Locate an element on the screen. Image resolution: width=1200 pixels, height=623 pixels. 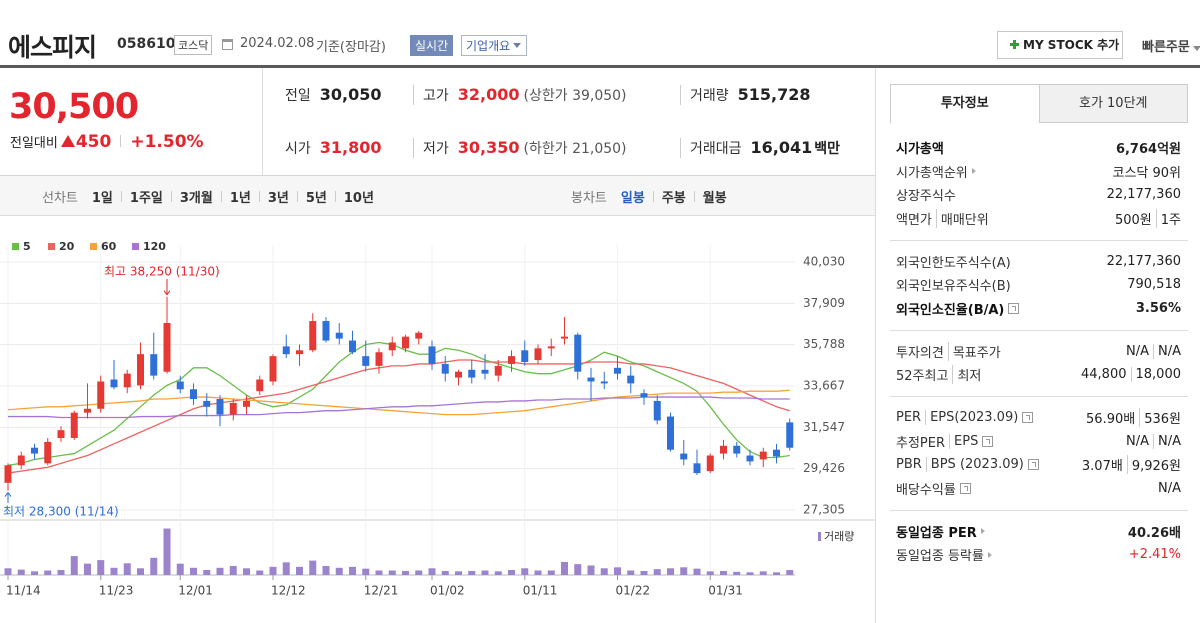
info-label: 동일업종 PER is located at coordinates (936, 533).